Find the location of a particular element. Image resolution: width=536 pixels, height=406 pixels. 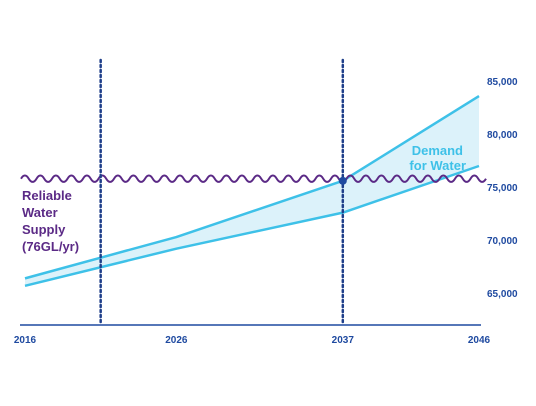

supply-label-line-3: Supply is located at coordinates (44, 229).